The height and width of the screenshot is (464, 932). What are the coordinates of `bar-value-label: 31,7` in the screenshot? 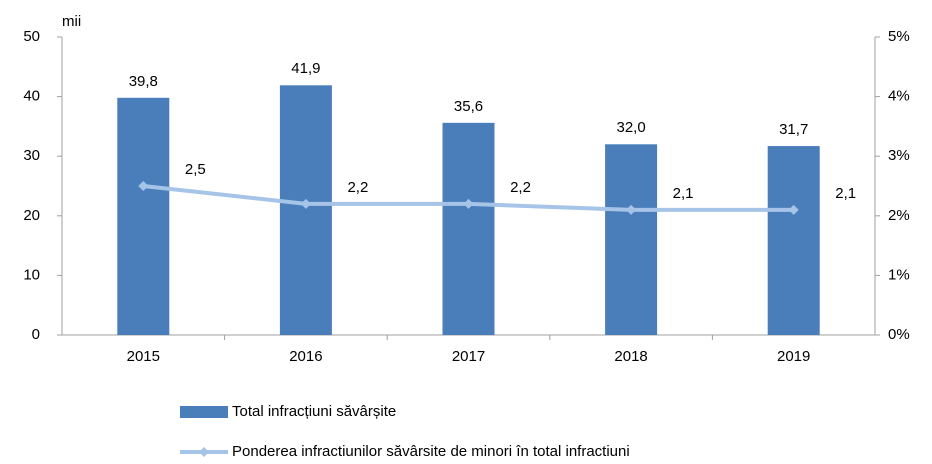 It's located at (793, 129).